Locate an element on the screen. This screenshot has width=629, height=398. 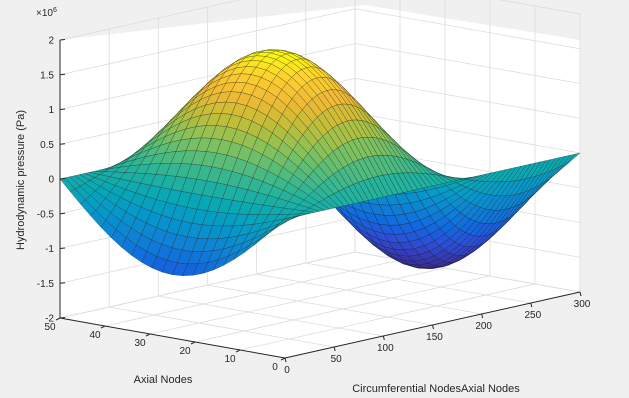
z-tick-label: 0 is located at coordinates (51, 180).